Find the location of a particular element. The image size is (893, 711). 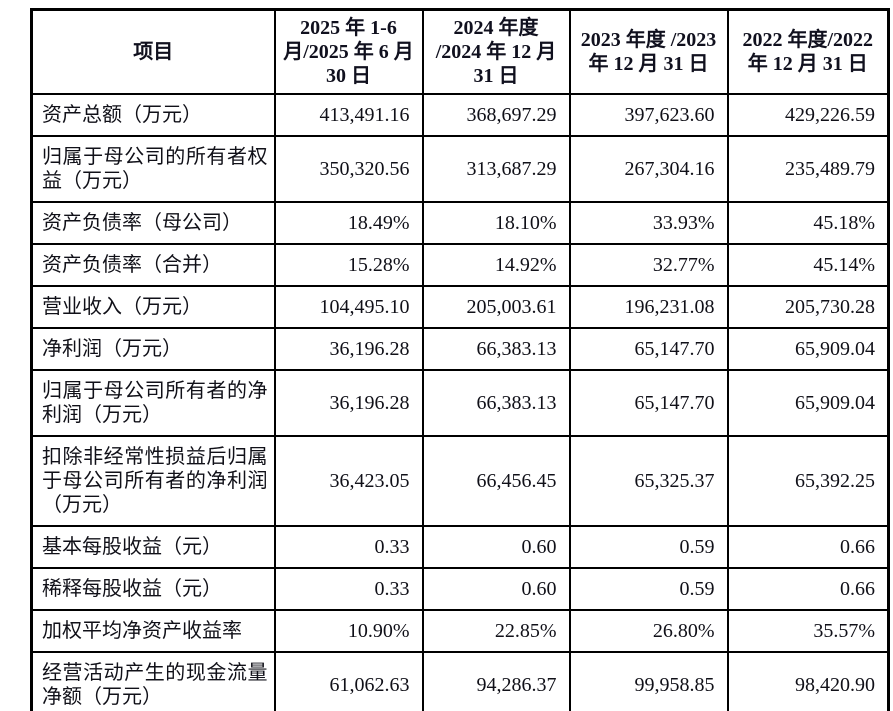

row-label: 经营活动产生的现金流量净额（万元） is located at coordinates (153, 680).